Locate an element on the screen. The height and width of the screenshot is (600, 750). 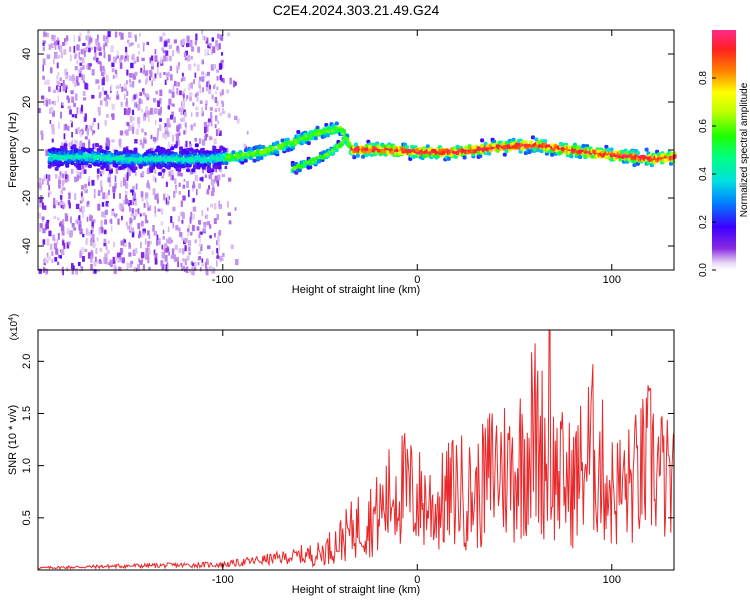
spectrogram-y-tick-label: -40 is located at coordinates (27, 246).